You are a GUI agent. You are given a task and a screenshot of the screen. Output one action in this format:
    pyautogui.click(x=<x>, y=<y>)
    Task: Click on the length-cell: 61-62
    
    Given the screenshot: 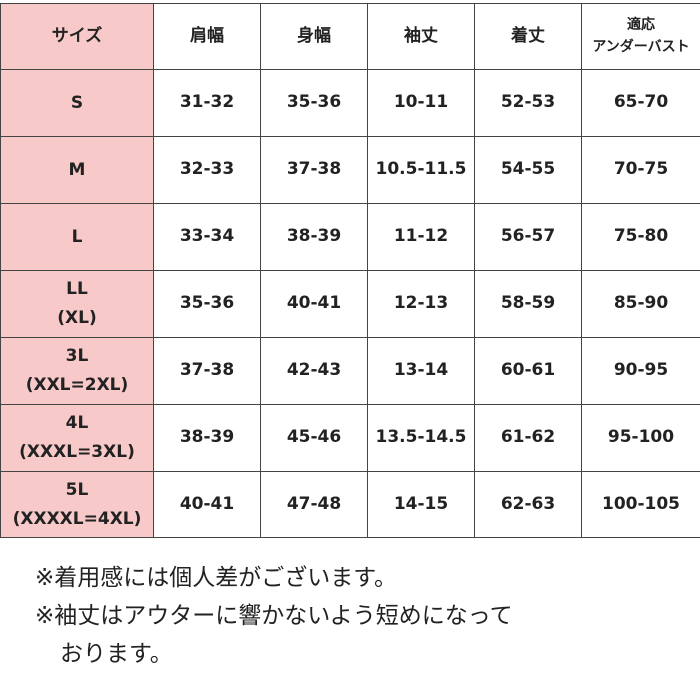 What is the action you would take?
    pyautogui.click(x=528, y=438)
    